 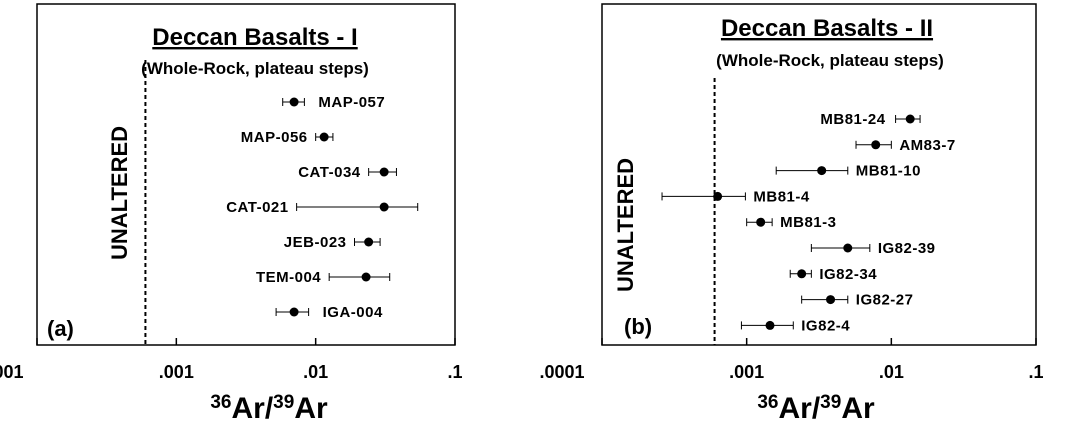 What do you see at coordinates (830, 60) in the screenshot?
I see `panel-b-subtitle: (Whole-Rock, plateau steps)` at bounding box center [830, 60].